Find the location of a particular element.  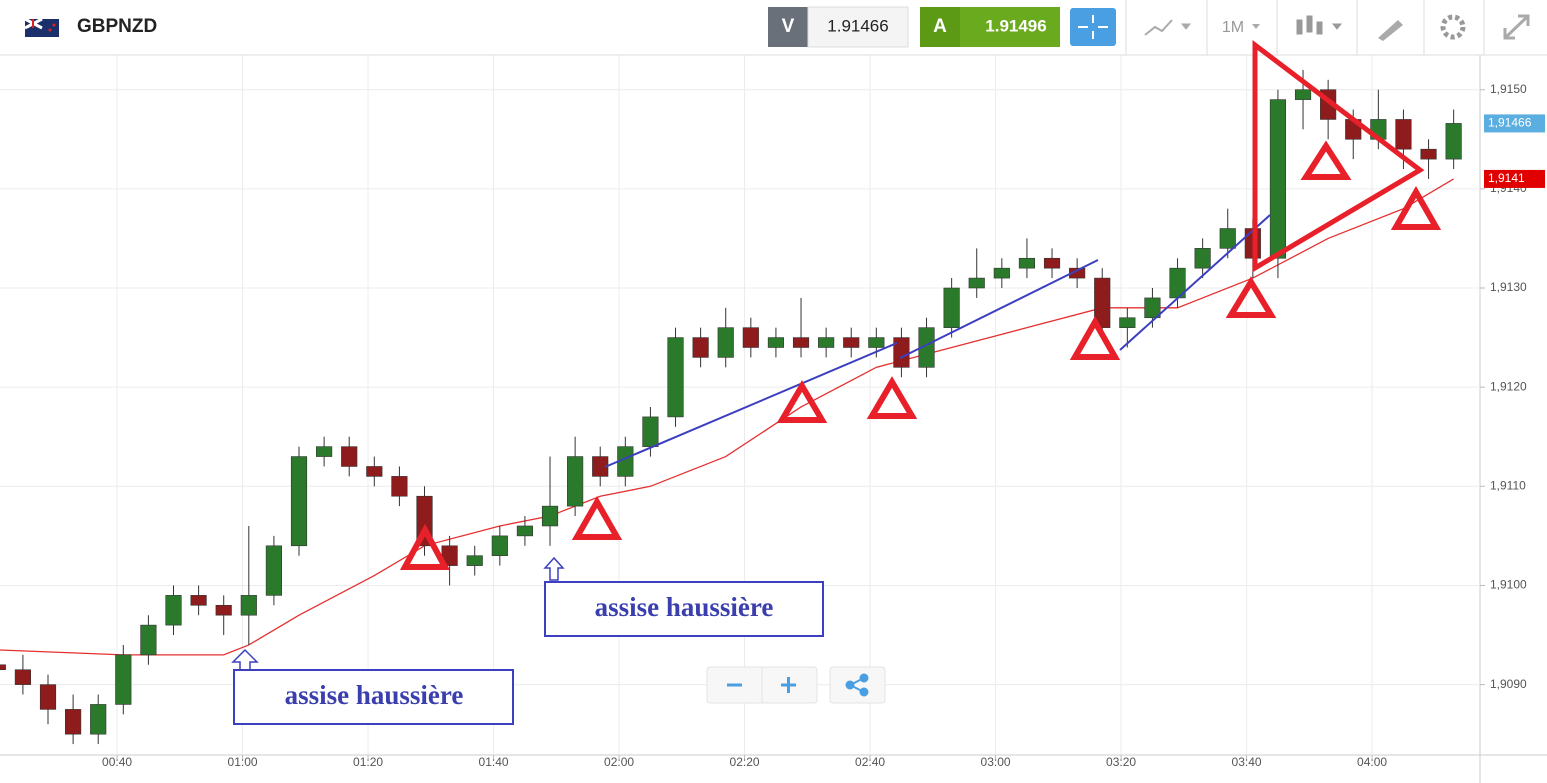

y-tick-label: 1,9130 is located at coordinates (1508, 287).